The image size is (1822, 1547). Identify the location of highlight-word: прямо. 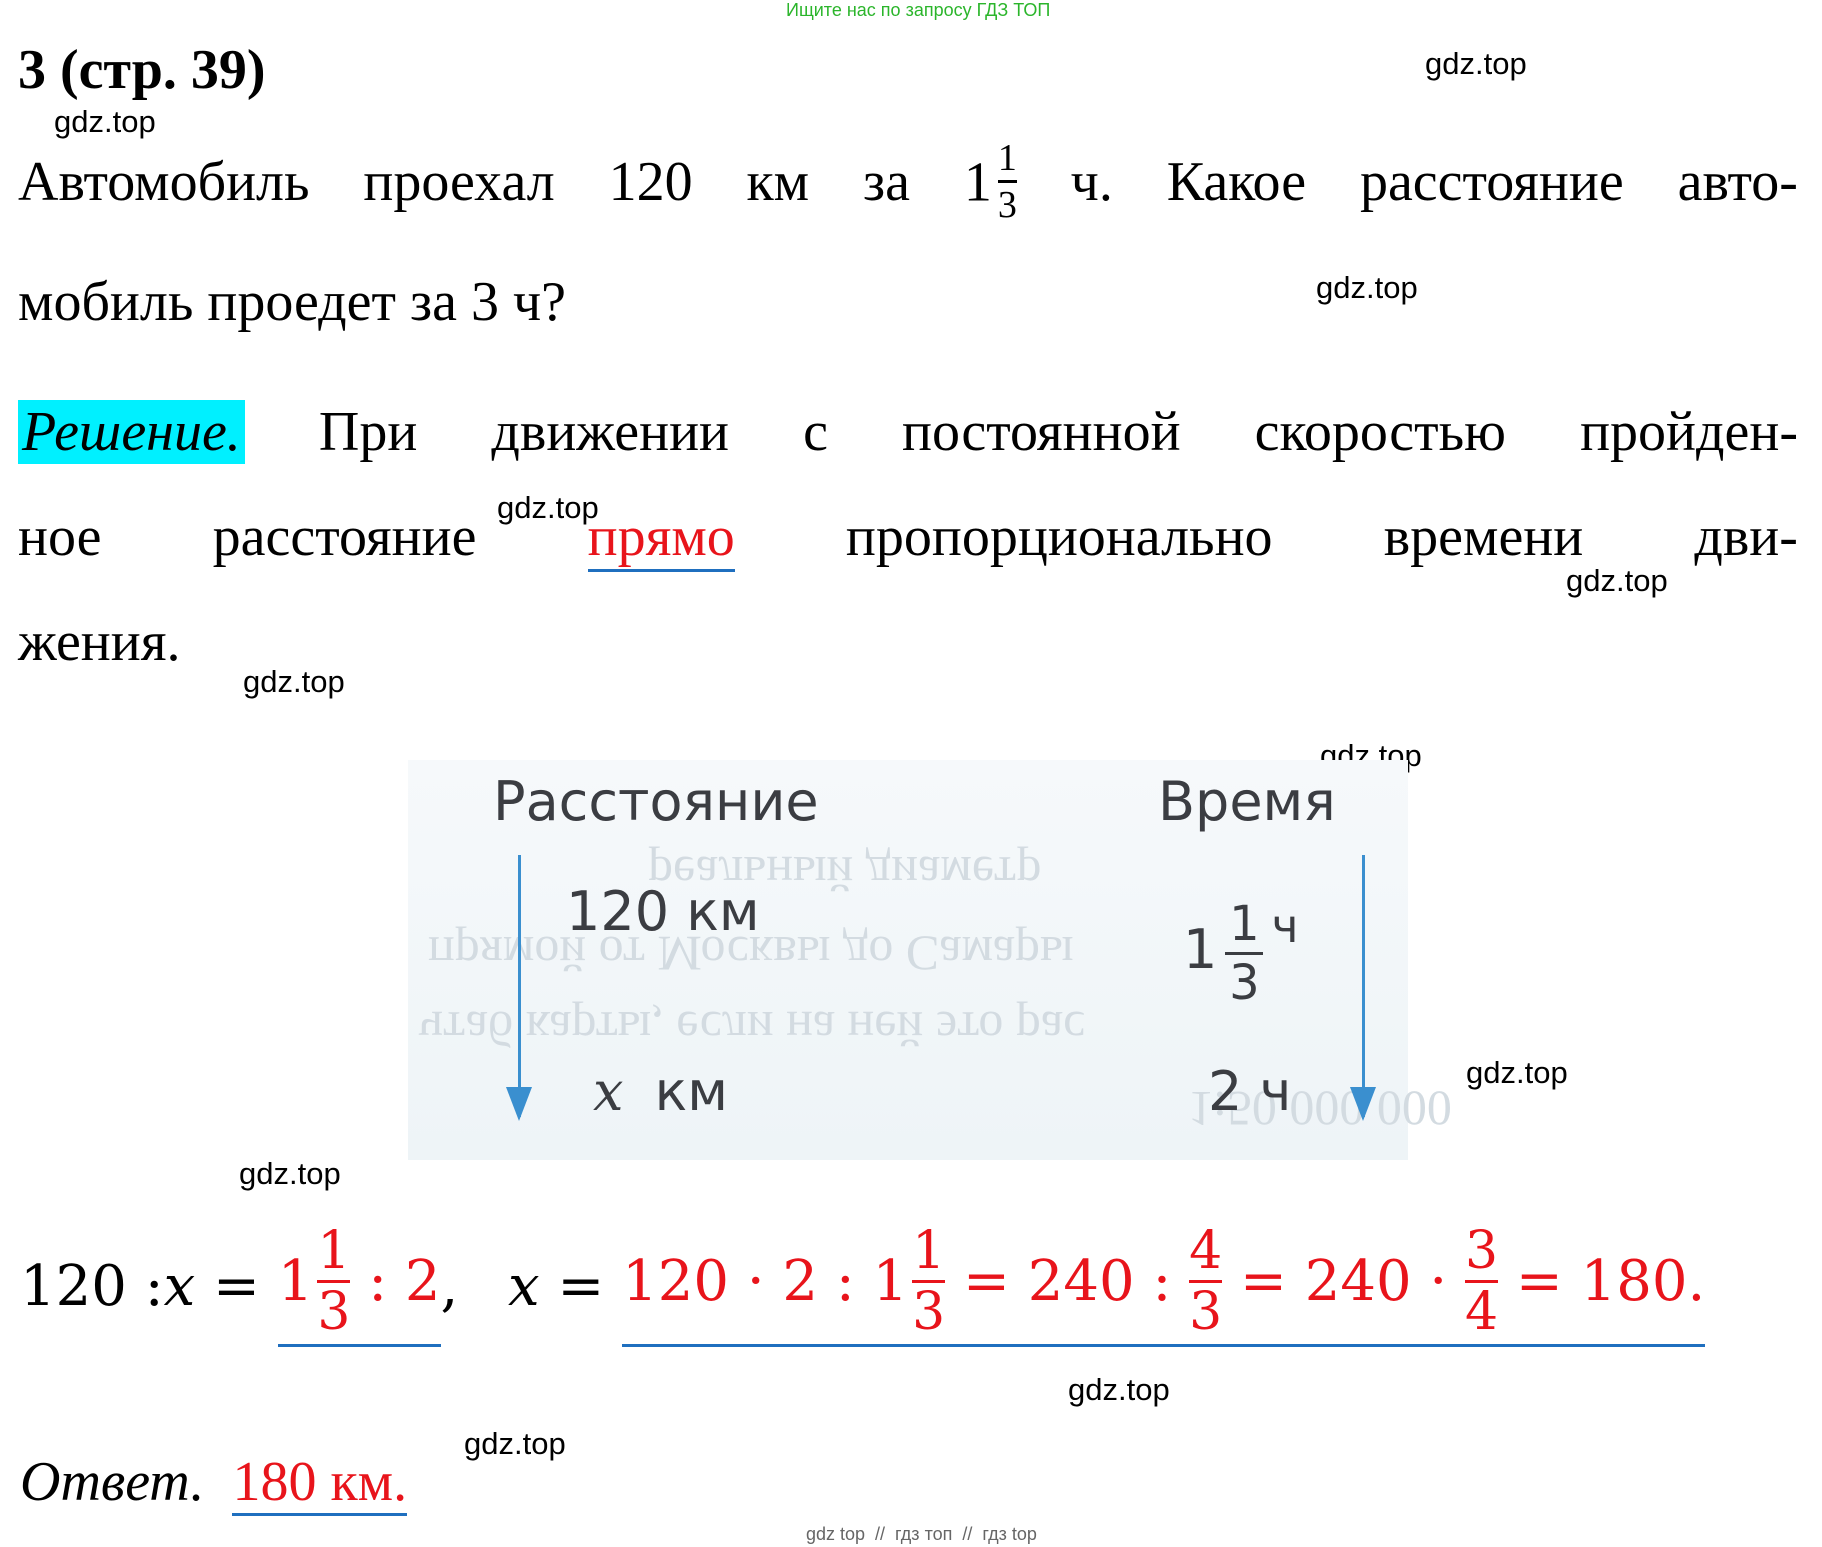
(661, 538).